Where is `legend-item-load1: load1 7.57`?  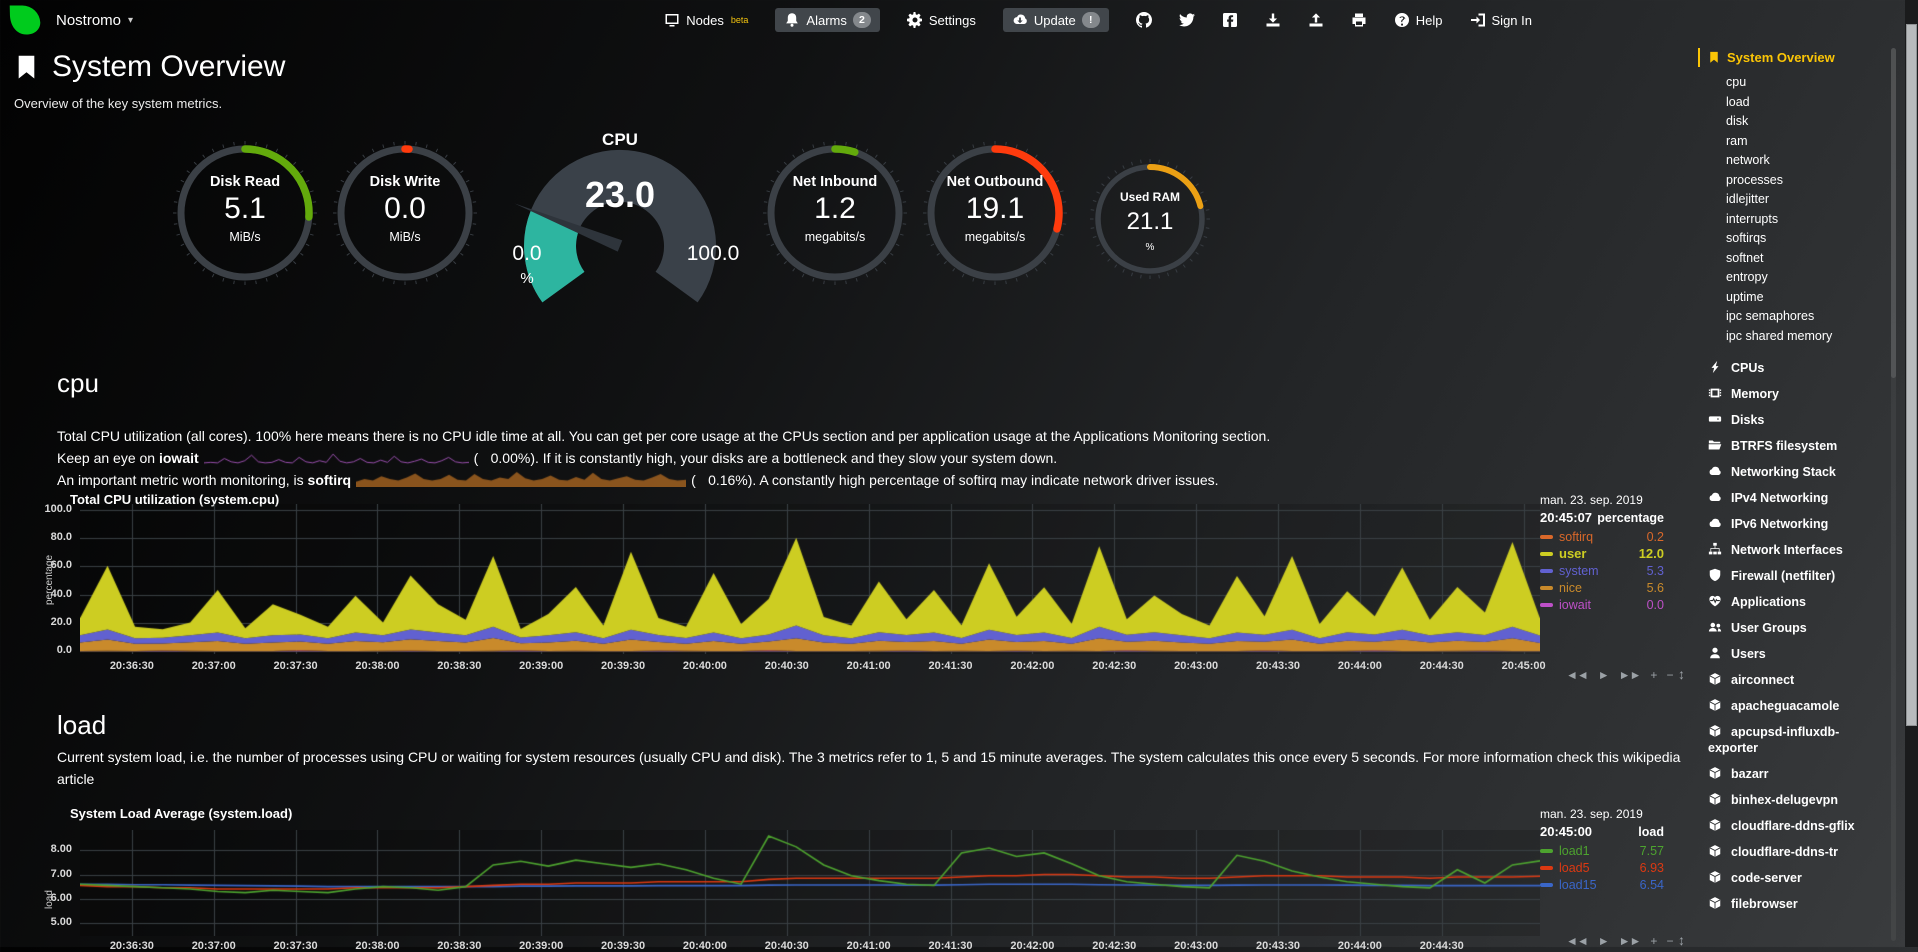 legend-item-load1: load1 7.57 is located at coordinates (1602, 850).